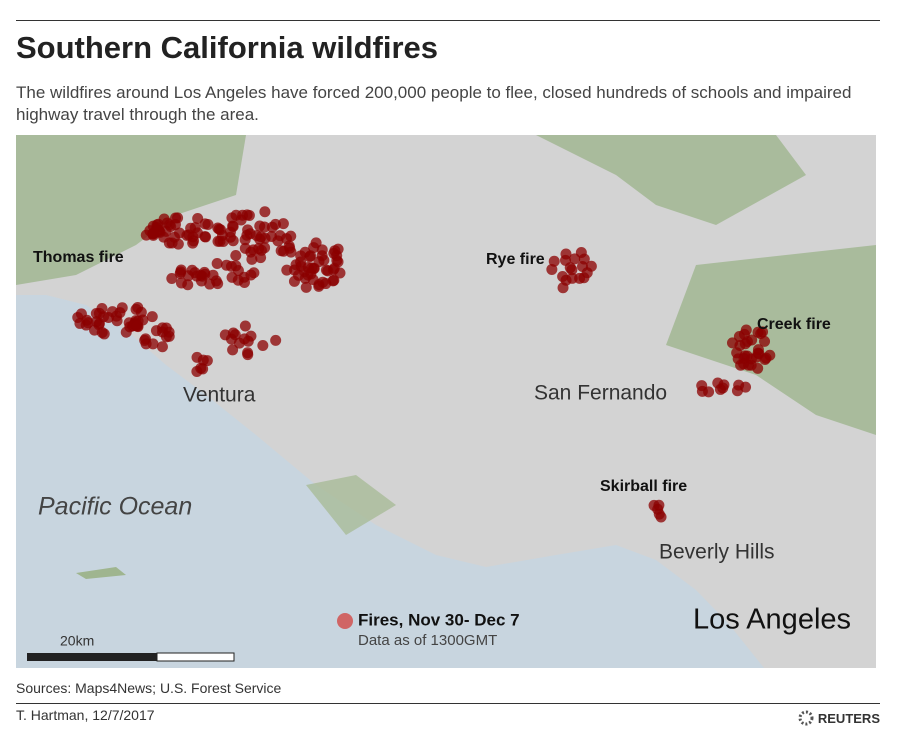  I want to click on fire-label: Creek fire, so click(794, 324).